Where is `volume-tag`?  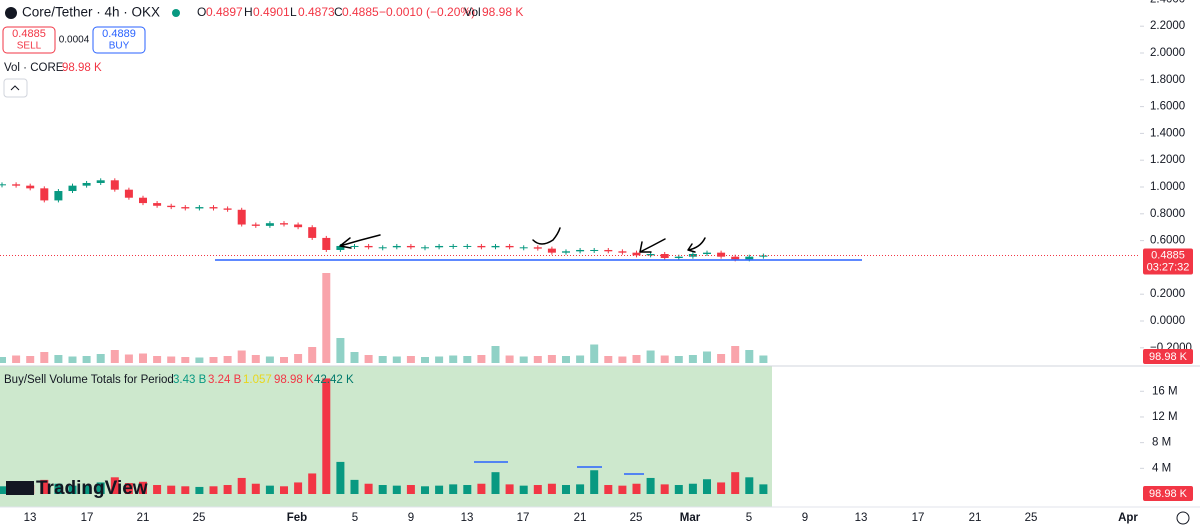
volume-tag is located at coordinates (1168, 356).